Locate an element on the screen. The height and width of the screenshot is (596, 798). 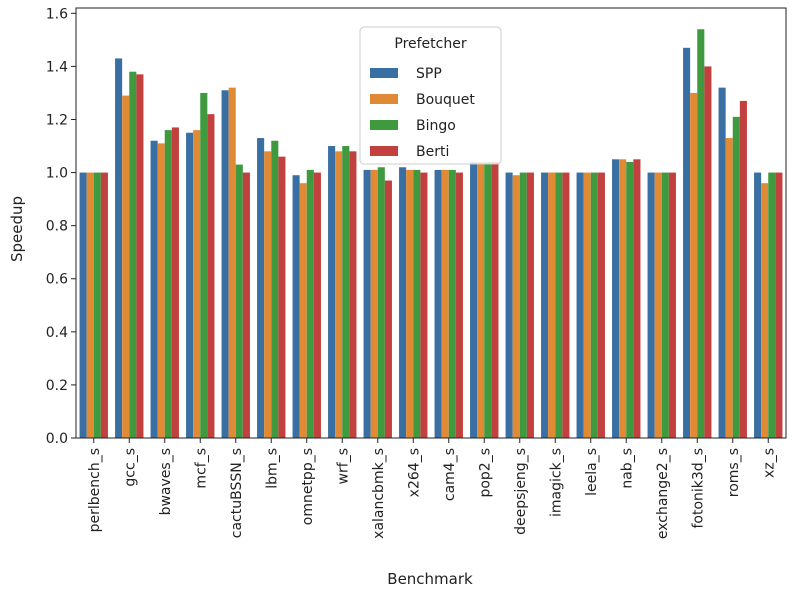
x-tick-label: pop2_s is located at coordinates (485, 473).